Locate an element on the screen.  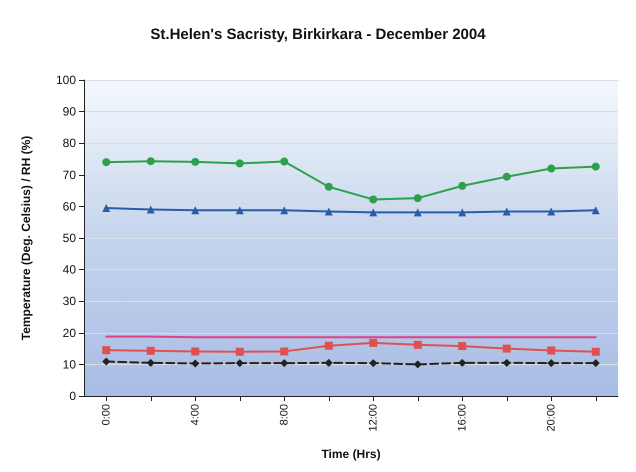
y-tick-label: 0 is located at coordinates (72, 396).